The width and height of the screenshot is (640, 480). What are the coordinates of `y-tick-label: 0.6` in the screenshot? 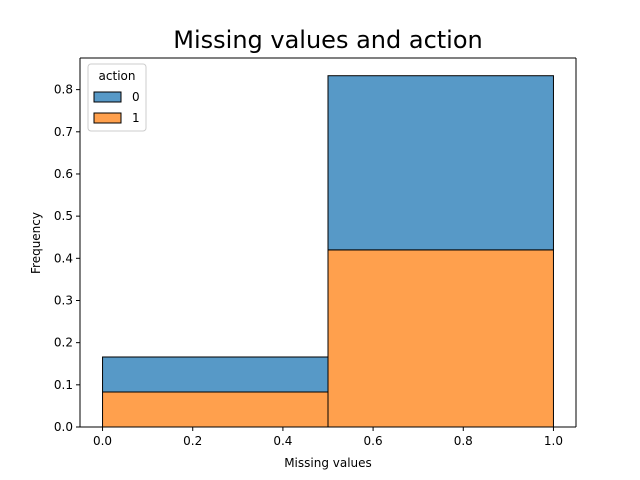 It's located at (63, 174).